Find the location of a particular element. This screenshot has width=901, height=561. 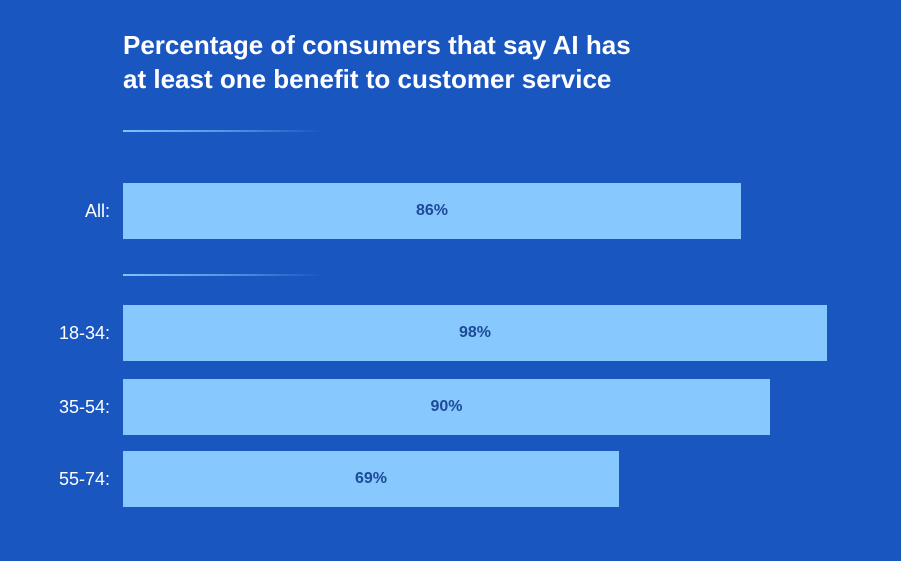

category-label-18-34: 18-34: is located at coordinates (84, 333).